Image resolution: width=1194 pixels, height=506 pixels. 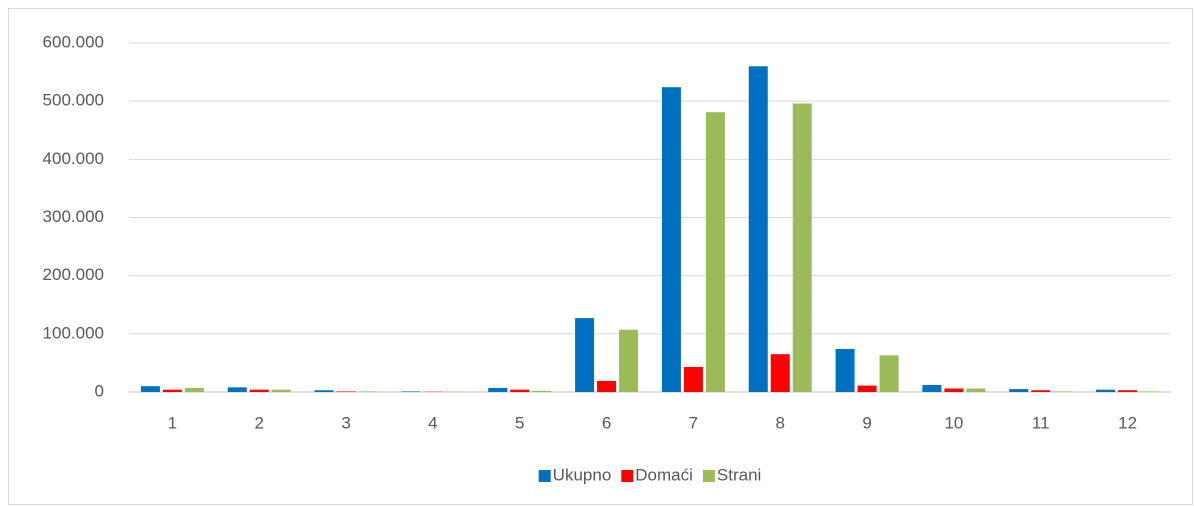 What do you see at coordinates (866, 422) in the screenshot?
I see `x-tick-label: 9` at bounding box center [866, 422].